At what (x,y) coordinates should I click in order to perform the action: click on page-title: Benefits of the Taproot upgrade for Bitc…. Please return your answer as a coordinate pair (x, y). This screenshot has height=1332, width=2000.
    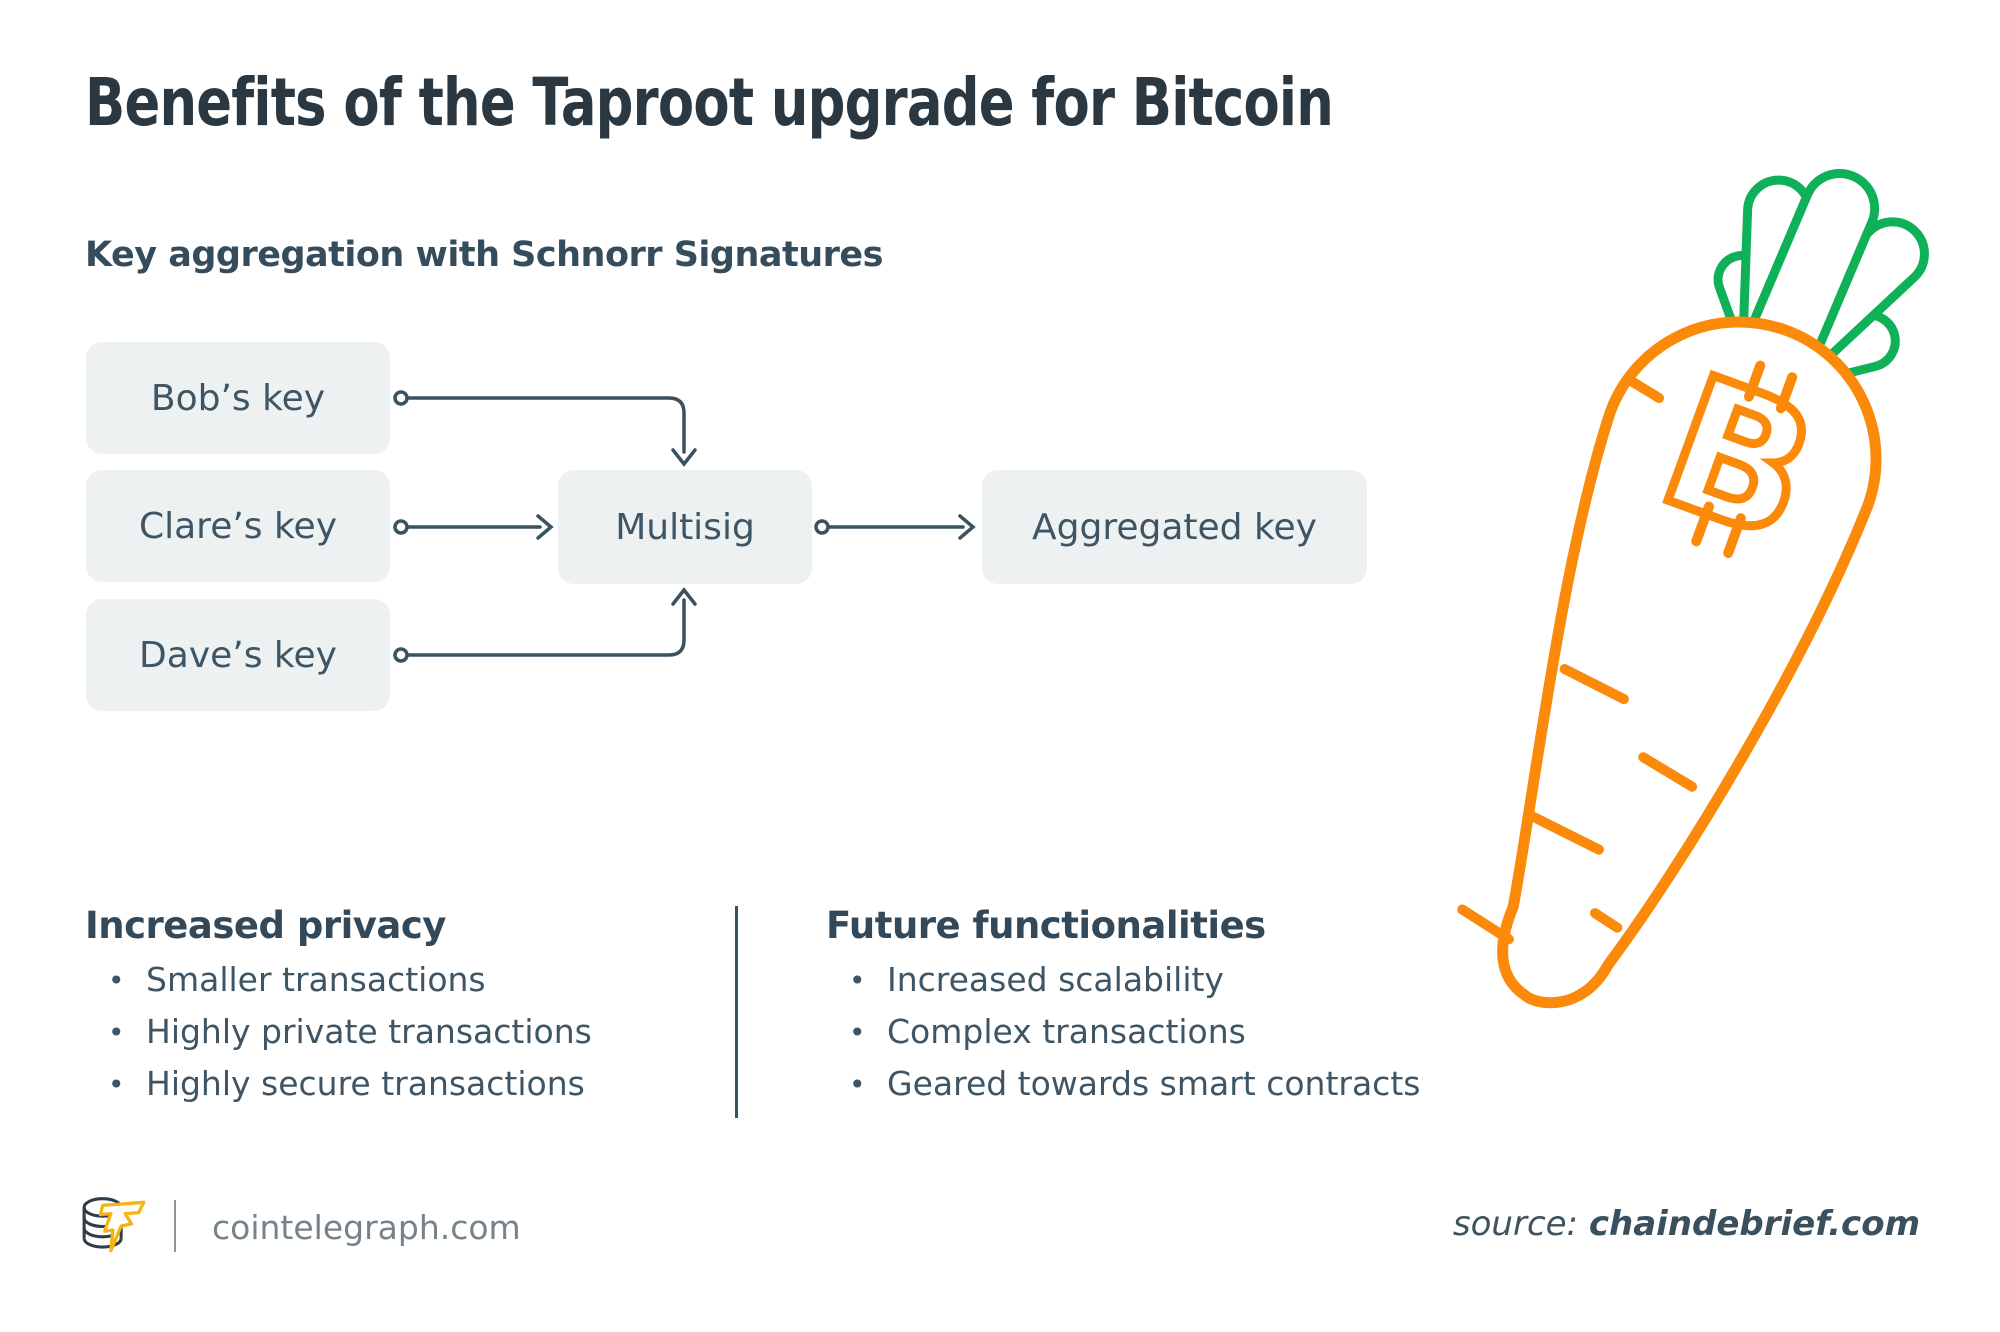
    Looking at the image, I should click on (709, 102).